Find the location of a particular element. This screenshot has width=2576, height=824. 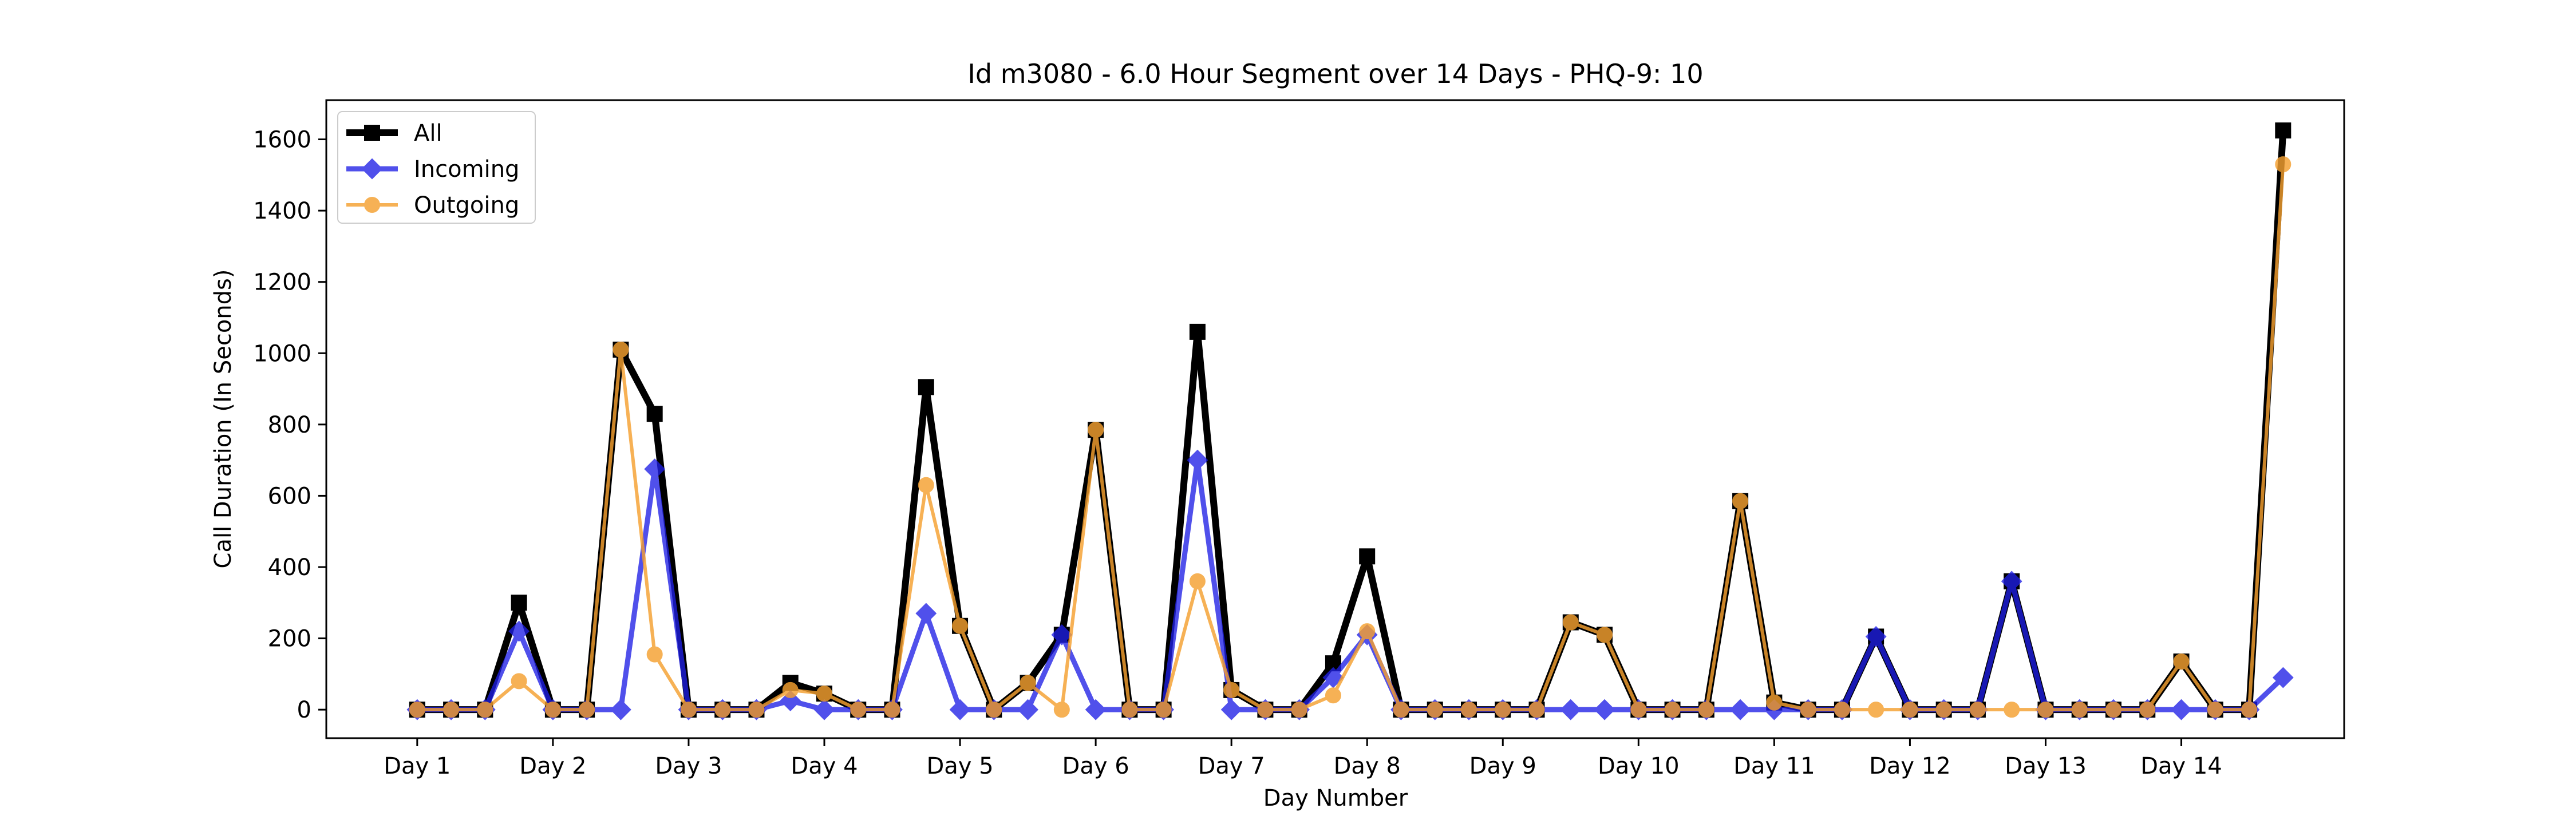

legend-box is located at coordinates (436, 167).